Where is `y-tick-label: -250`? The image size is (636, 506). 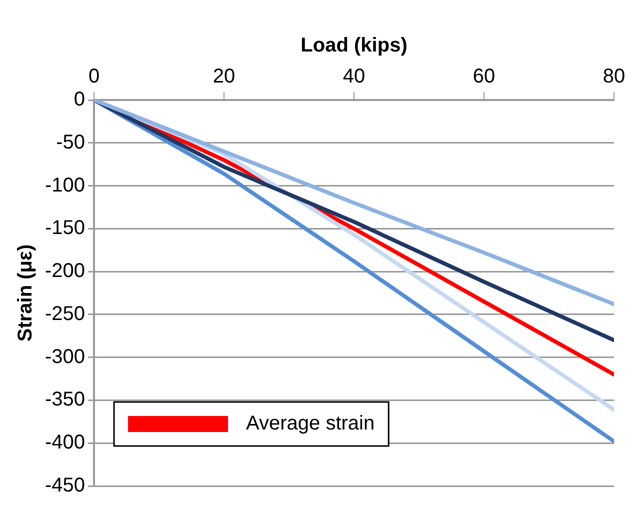 y-tick-label: -250 is located at coordinates (65, 313).